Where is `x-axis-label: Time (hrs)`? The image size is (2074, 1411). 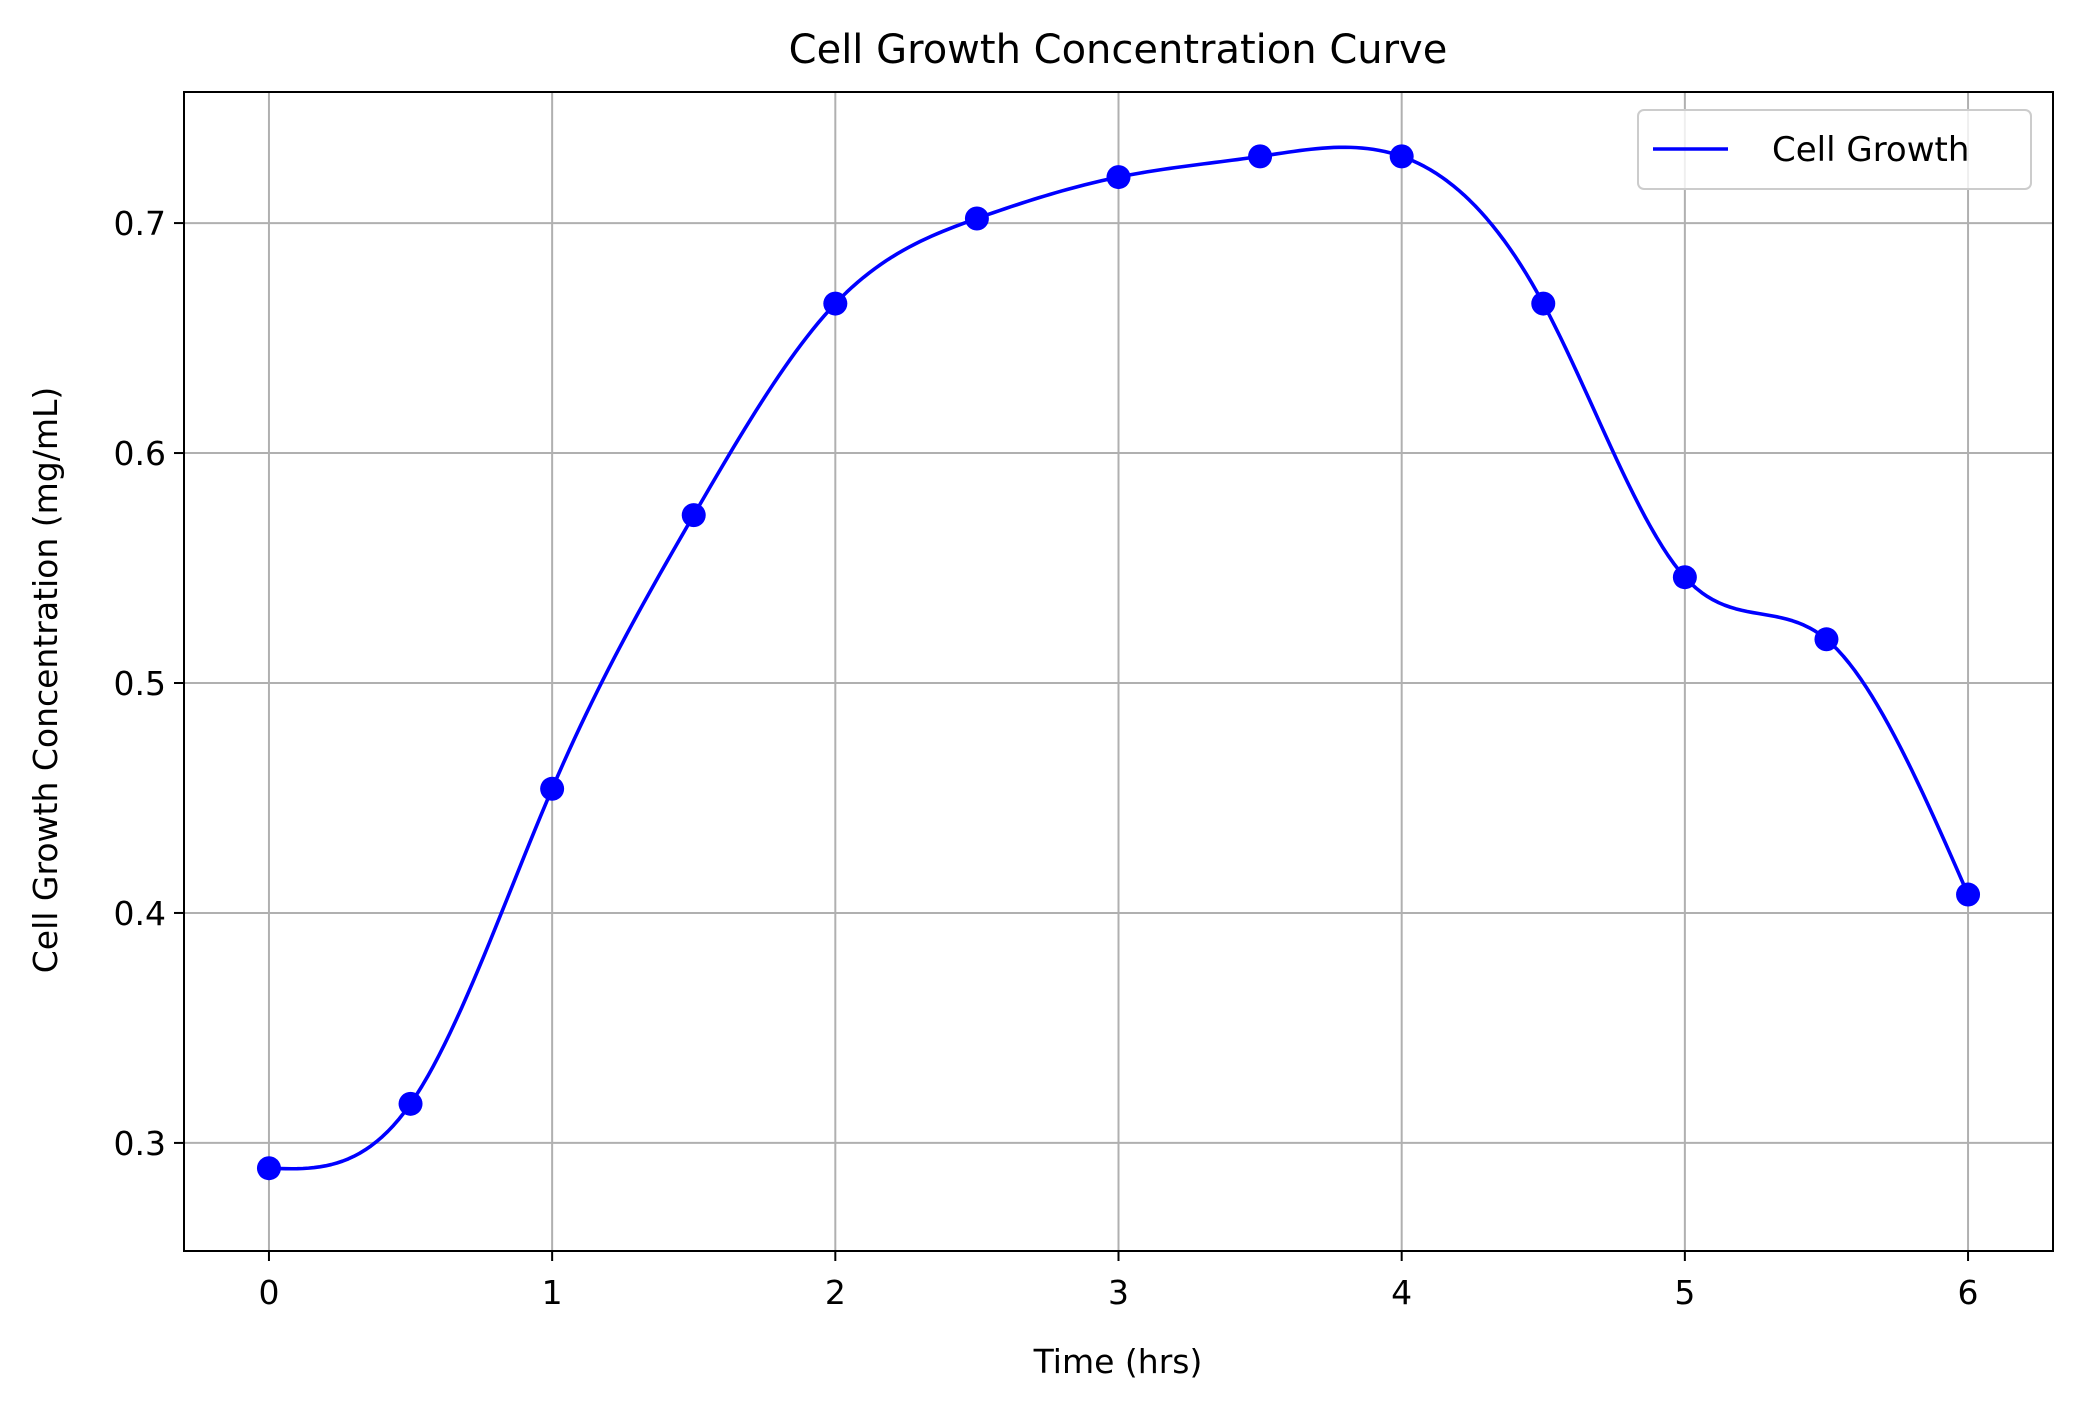
x-axis-label: Time (hrs) is located at coordinates (1118, 1361).